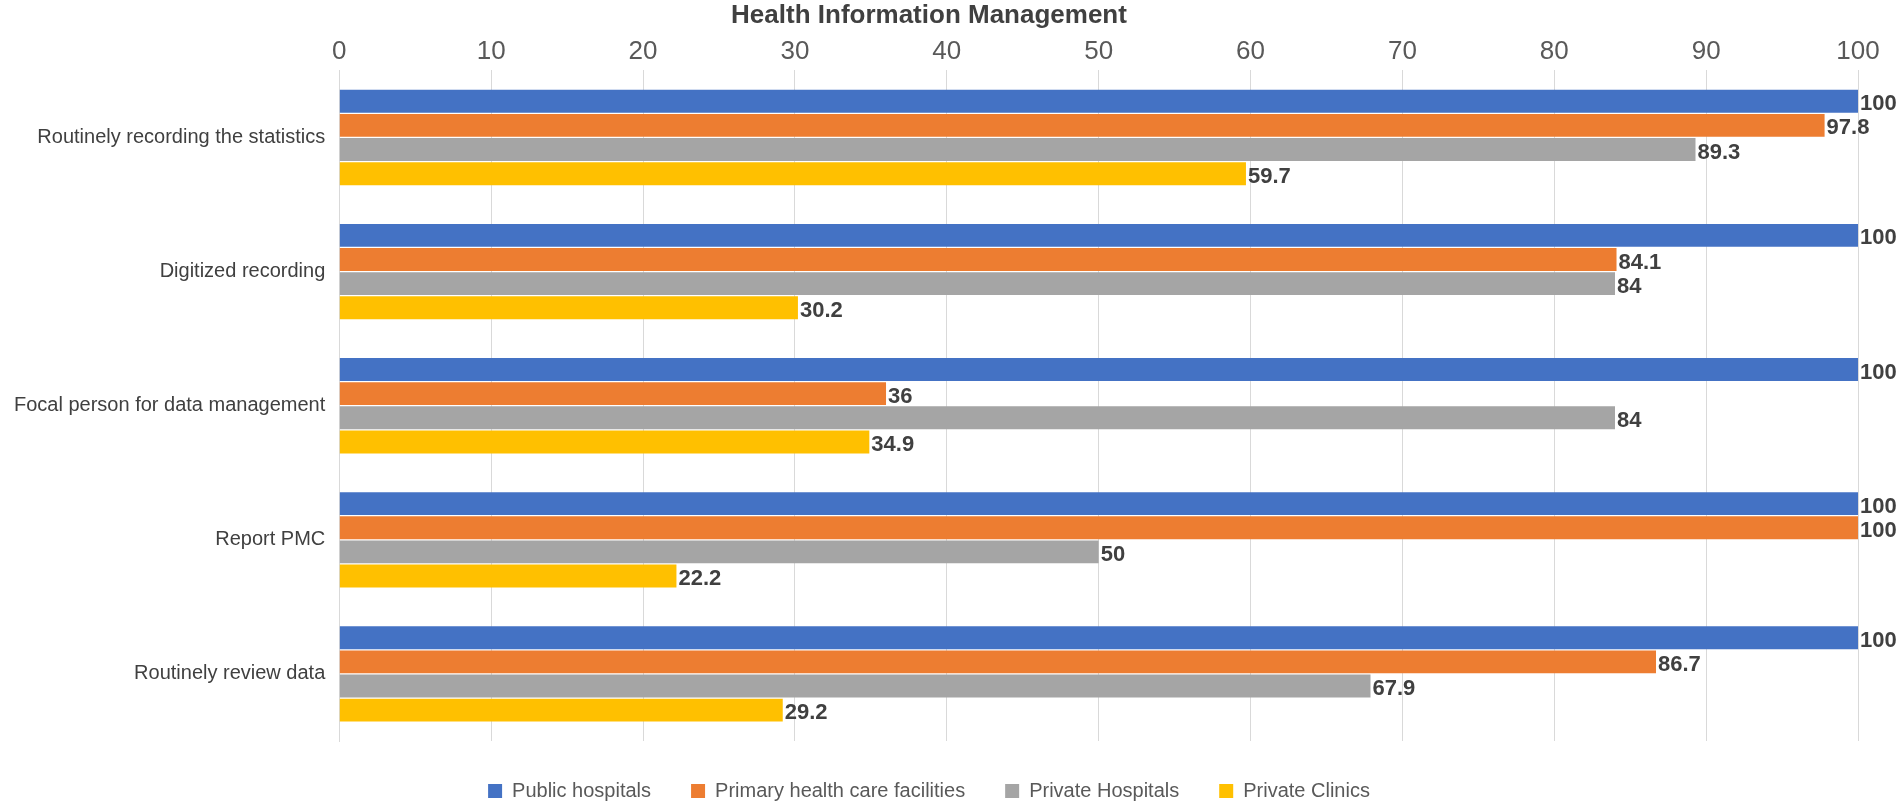 Image resolution: width=1903 pixels, height=811 pixels. What do you see at coordinates (1113, 553) in the screenshot?
I see `data-label: 50` at bounding box center [1113, 553].